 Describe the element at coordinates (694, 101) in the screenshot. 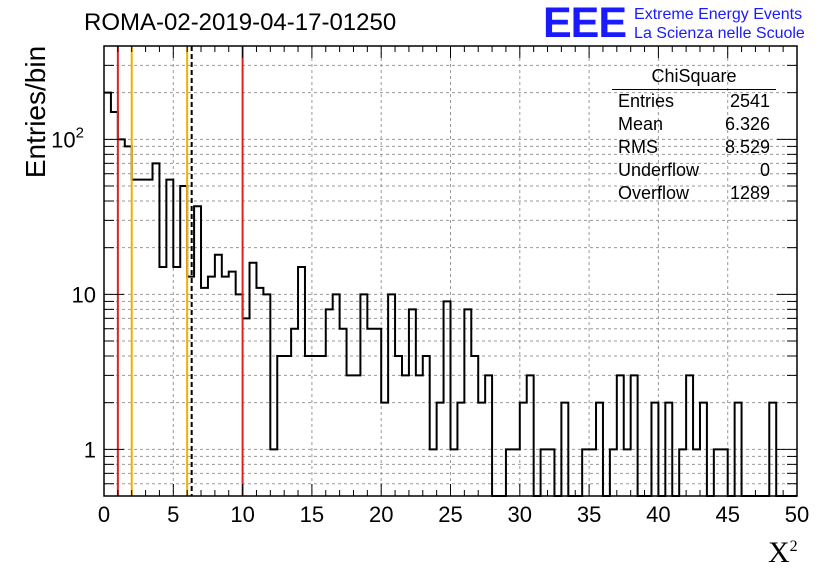

I see `stats-row-entries: Entries 2541` at that location.